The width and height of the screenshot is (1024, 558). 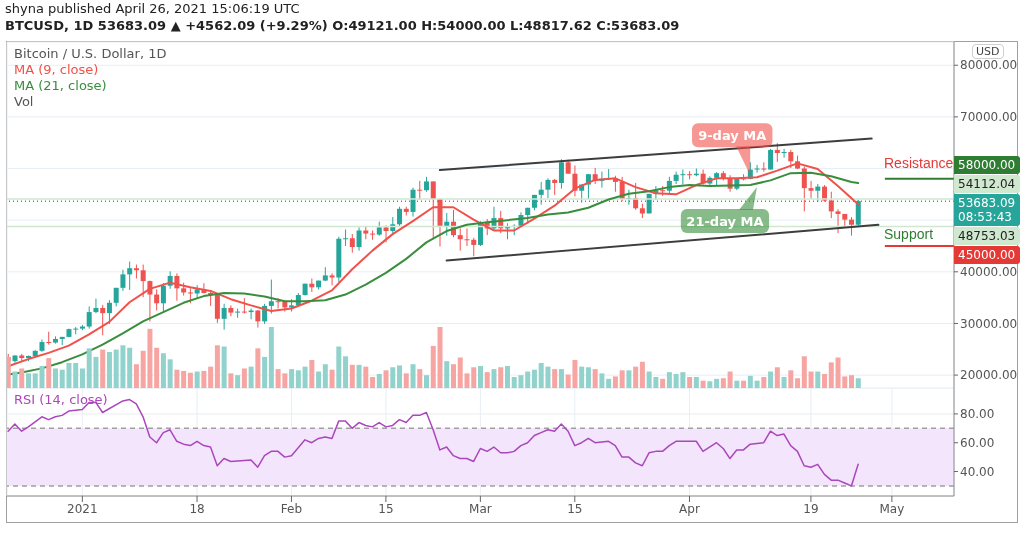 I want to click on price-tag: 58000.00, so click(x=987, y=165).